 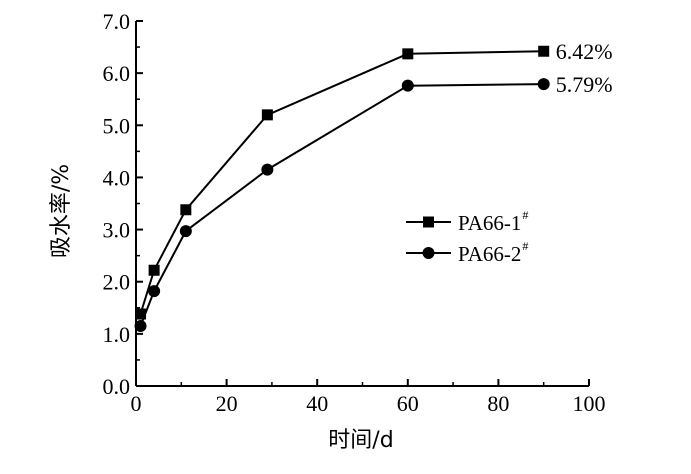 I want to click on y-tick-label: 7.0, so click(x=117, y=21).